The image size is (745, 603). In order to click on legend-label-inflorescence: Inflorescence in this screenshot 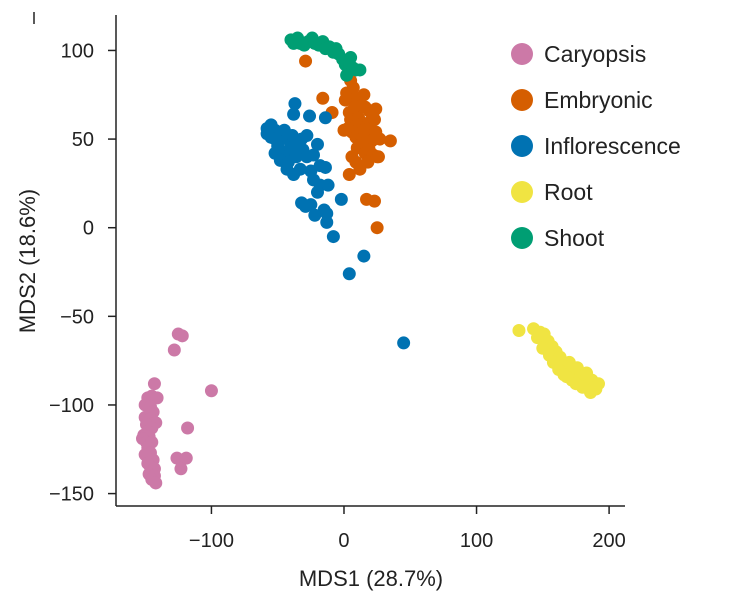, I will do `click(612, 146)`.